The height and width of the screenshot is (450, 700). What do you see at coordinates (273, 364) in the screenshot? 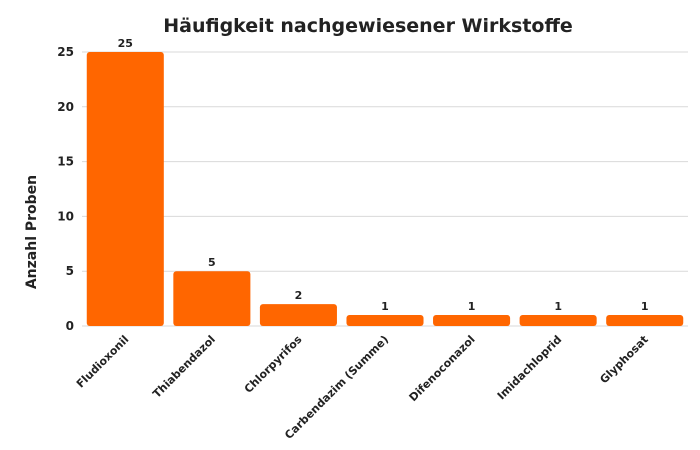
I see `x-tick-label: Chlorpyrifos` at bounding box center [273, 364].